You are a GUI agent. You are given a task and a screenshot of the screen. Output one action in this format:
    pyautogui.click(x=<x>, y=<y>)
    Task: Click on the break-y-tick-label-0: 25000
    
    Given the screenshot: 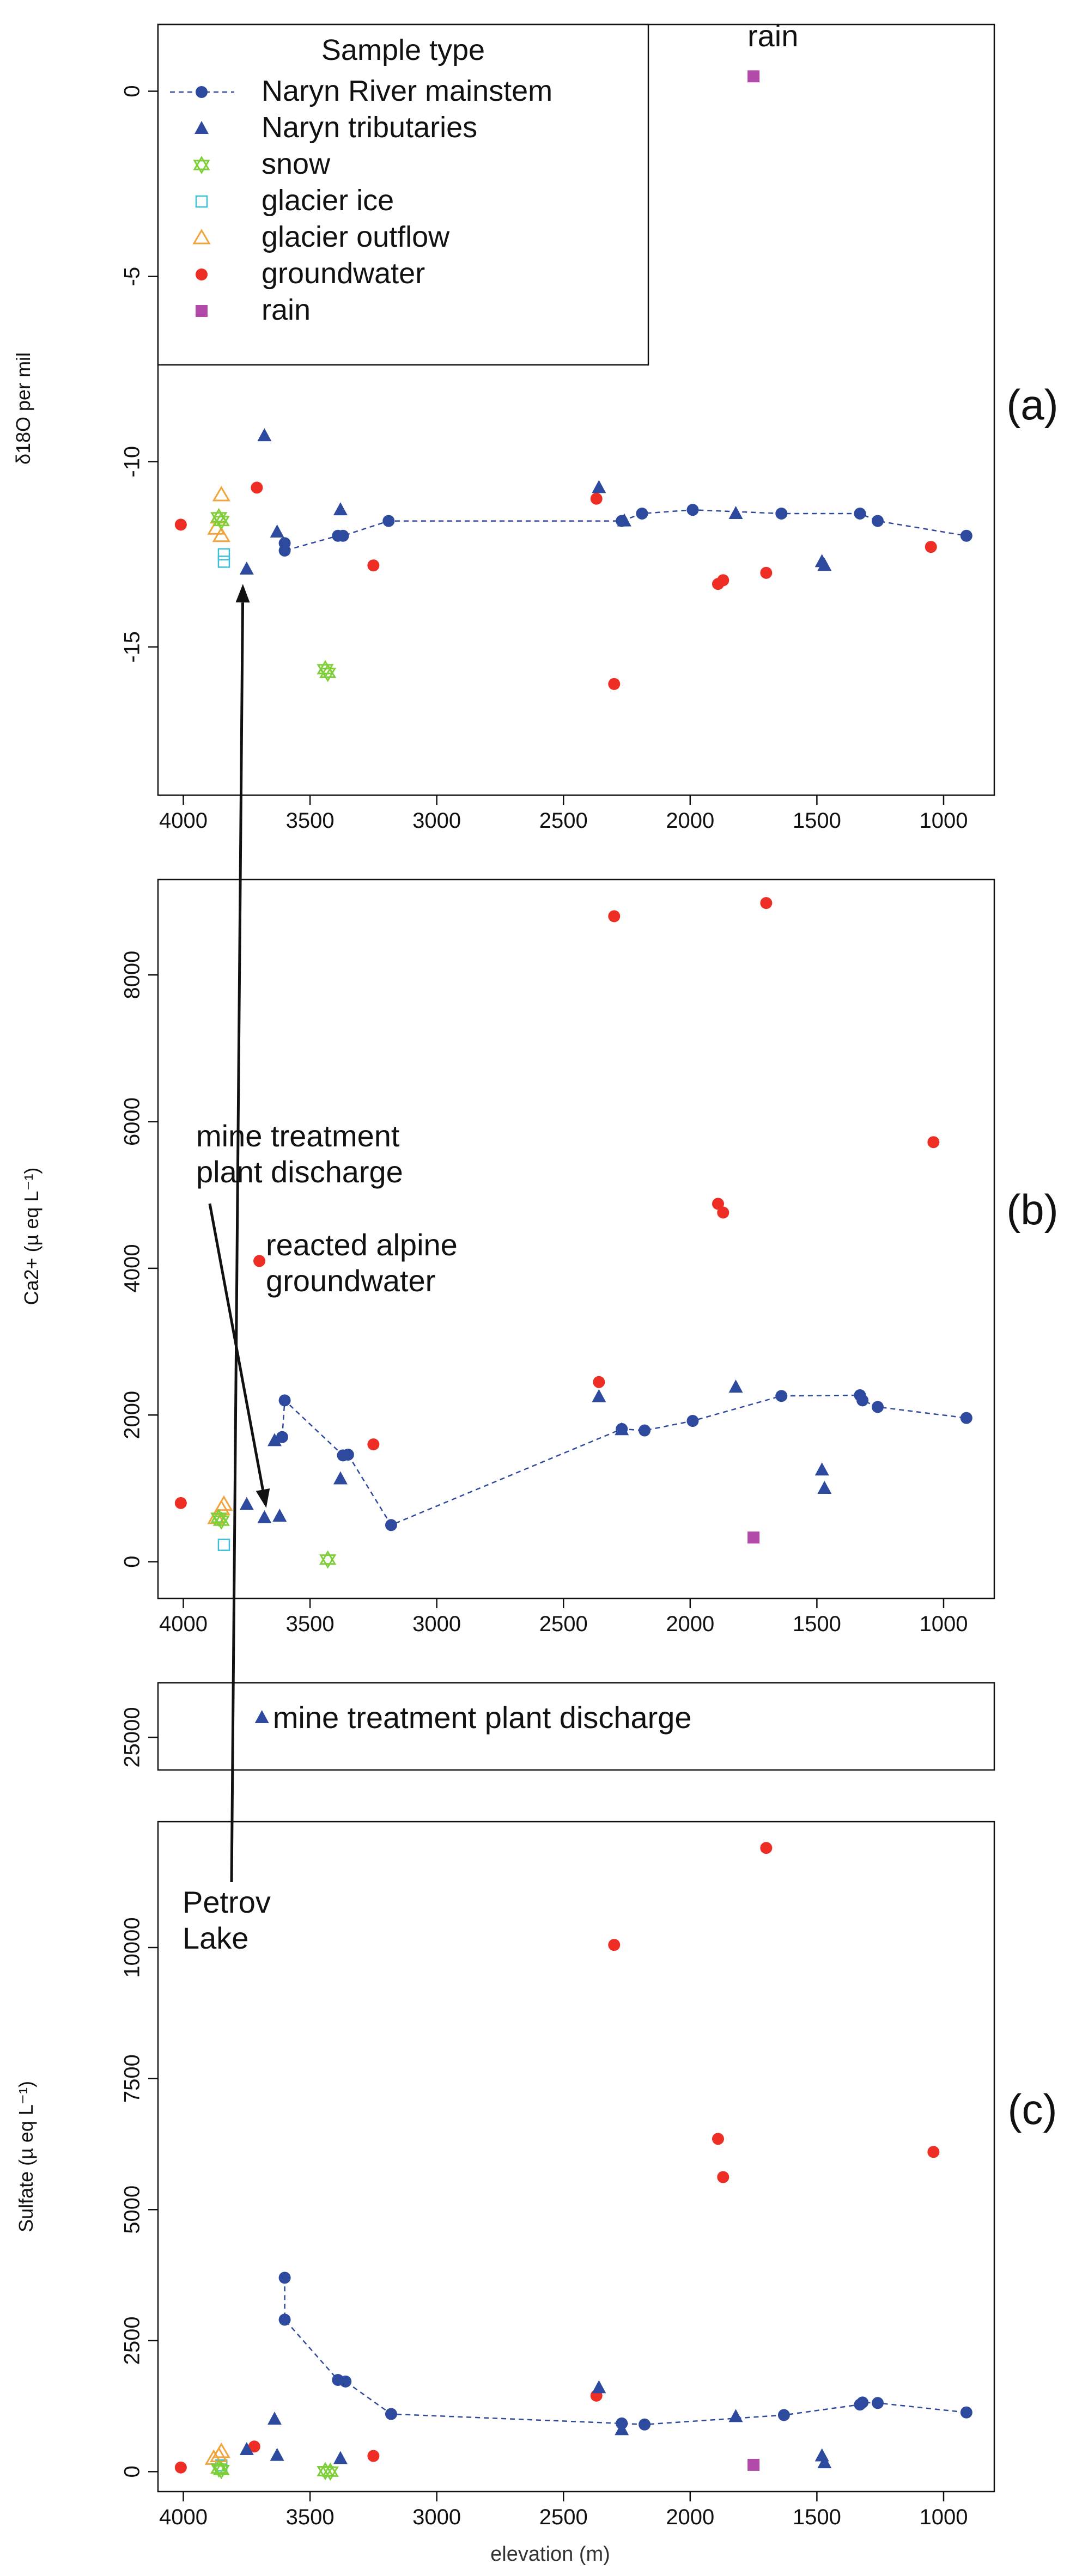 What is the action you would take?
    pyautogui.click(x=132, y=1737)
    